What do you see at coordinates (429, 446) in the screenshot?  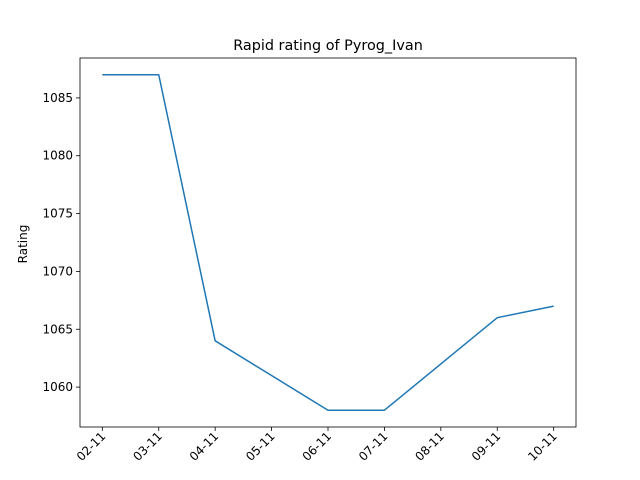 I see `x-tick-label-08-11: 08-11` at bounding box center [429, 446].